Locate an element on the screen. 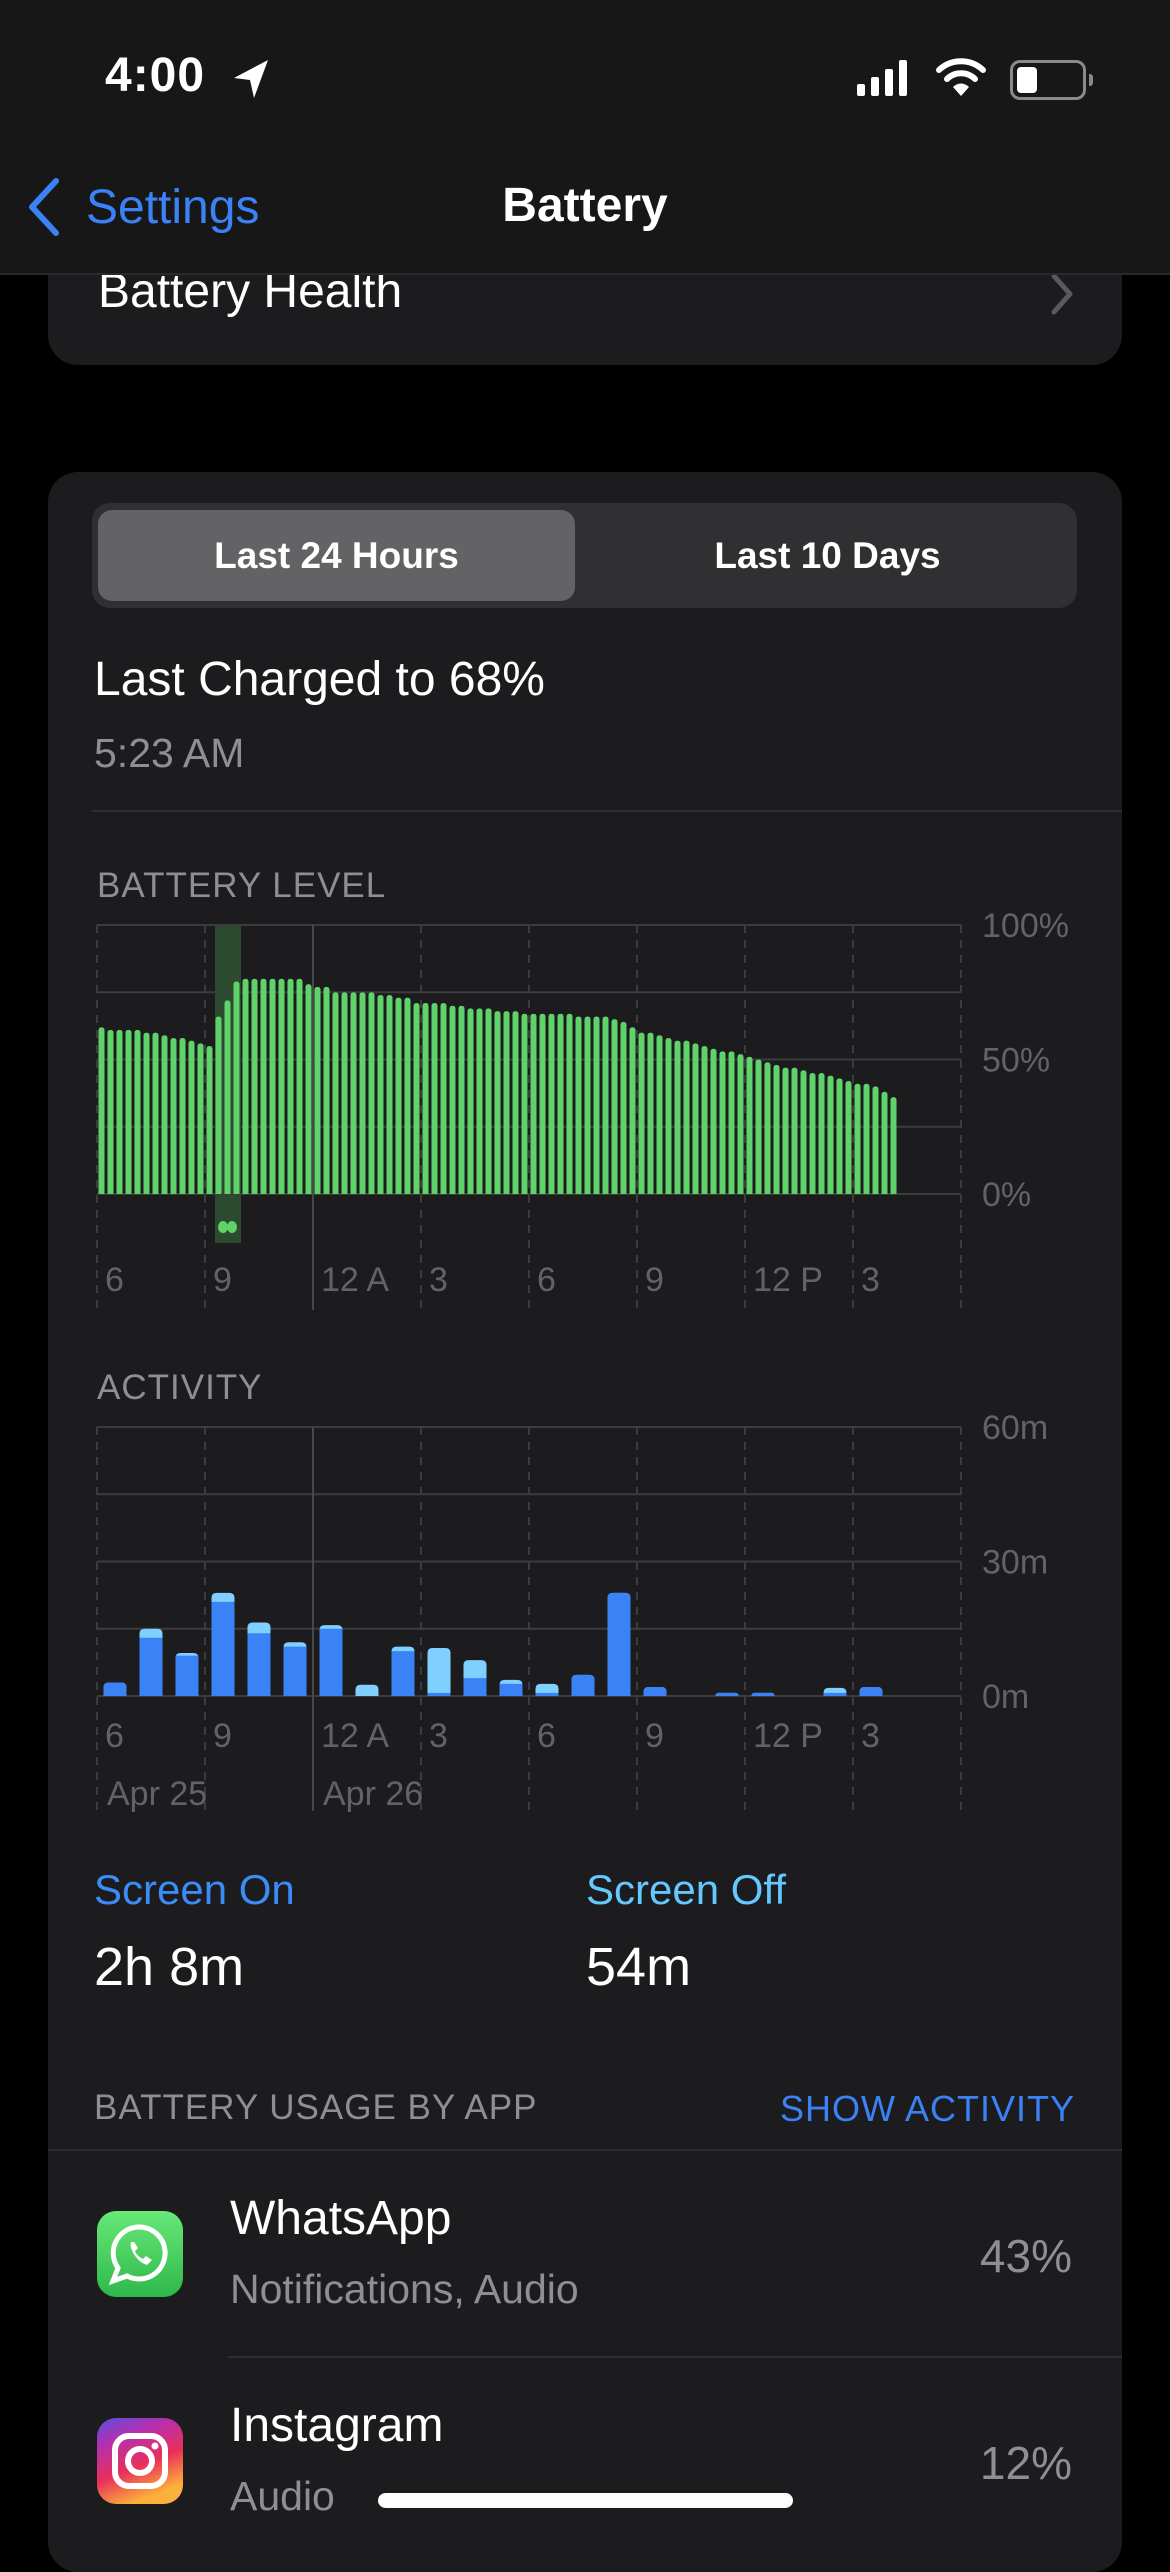  x-tick-label: 12 P is located at coordinates (788, 1280).